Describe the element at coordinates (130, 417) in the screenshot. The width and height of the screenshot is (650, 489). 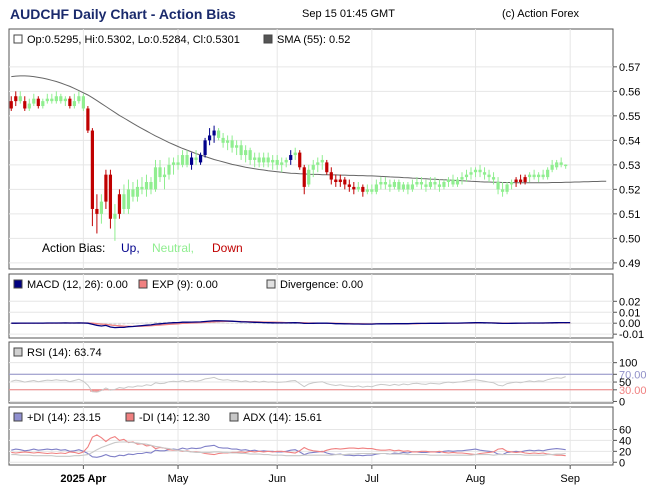
I see `dmi-legend-swatch` at that location.